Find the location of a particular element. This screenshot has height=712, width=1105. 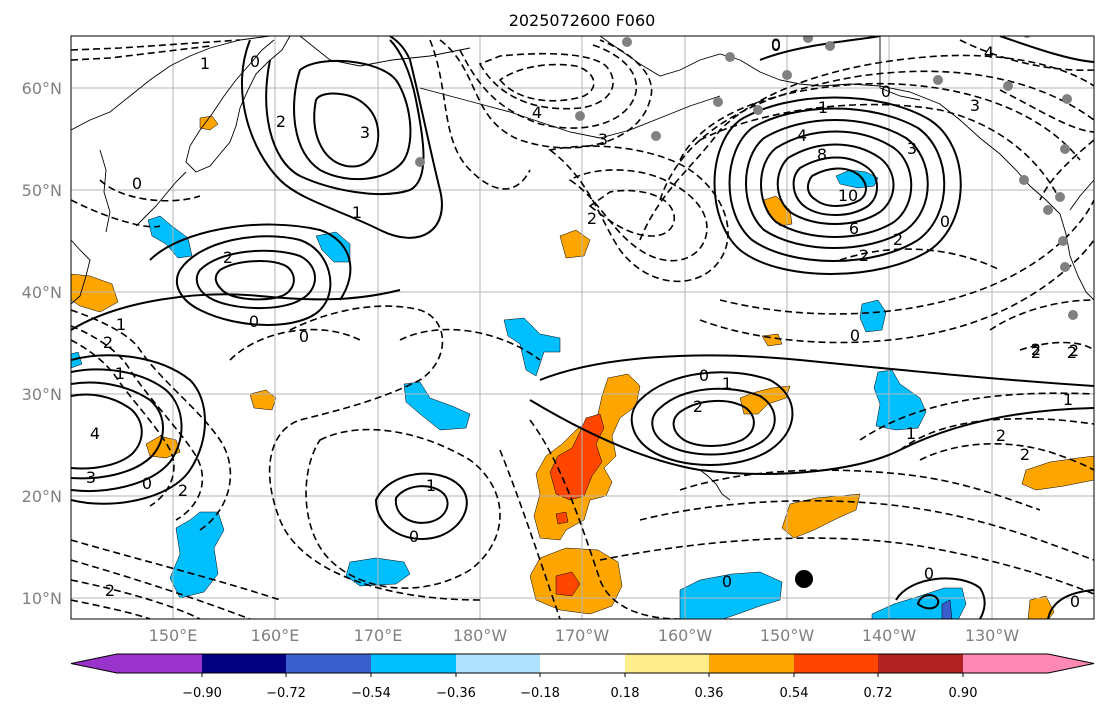

colorbar-tick-label: 0.36 is located at coordinates (709, 693).